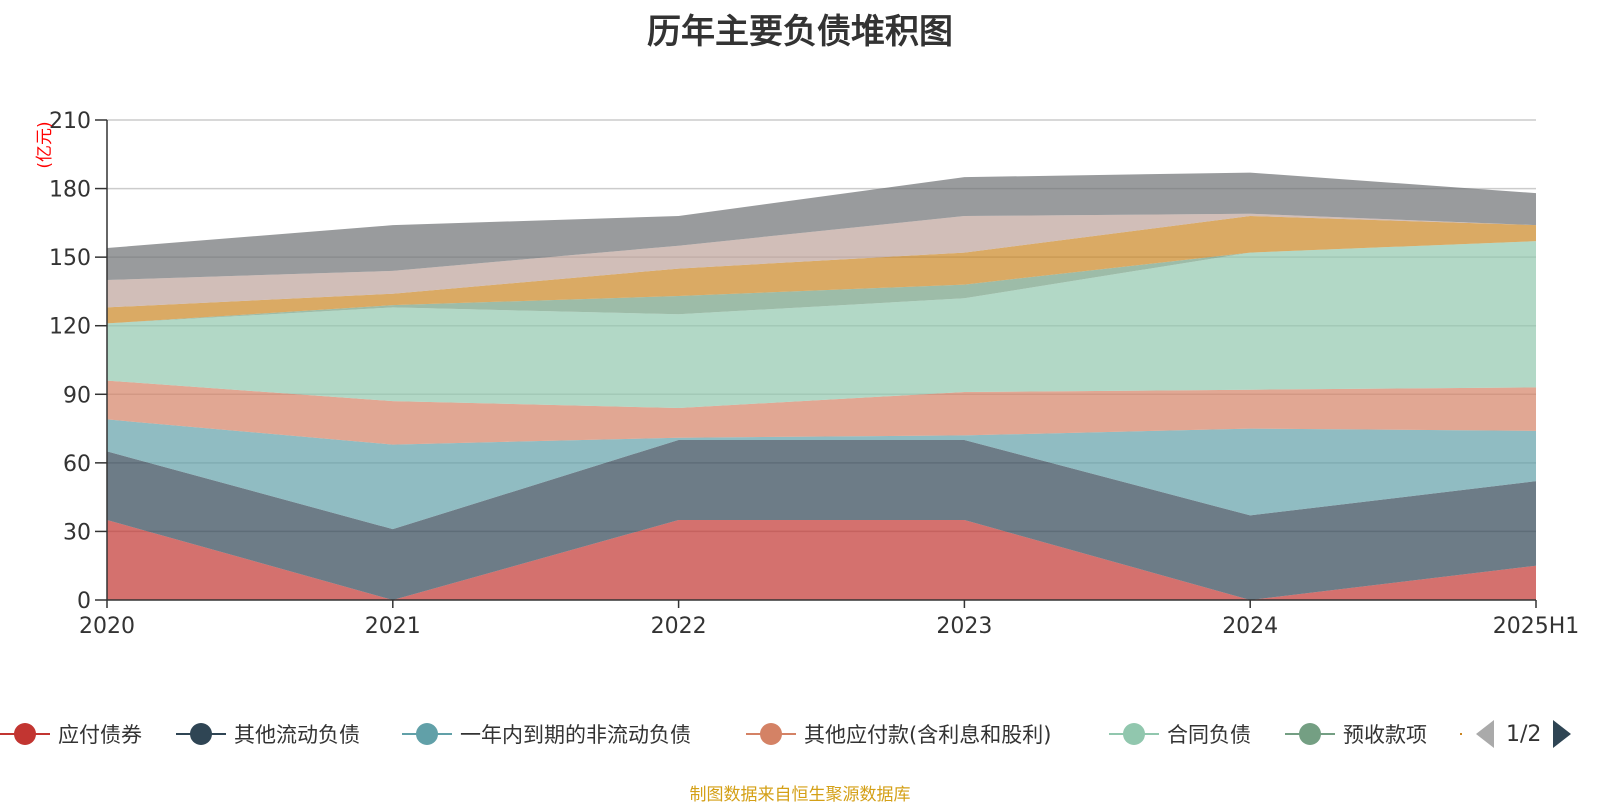 This screenshot has height=805, width=1600. Describe the element at coordinates (800, 795) in the screenshot. I see `source-note: 制图数据来自恒生聚源数据库` at that location.